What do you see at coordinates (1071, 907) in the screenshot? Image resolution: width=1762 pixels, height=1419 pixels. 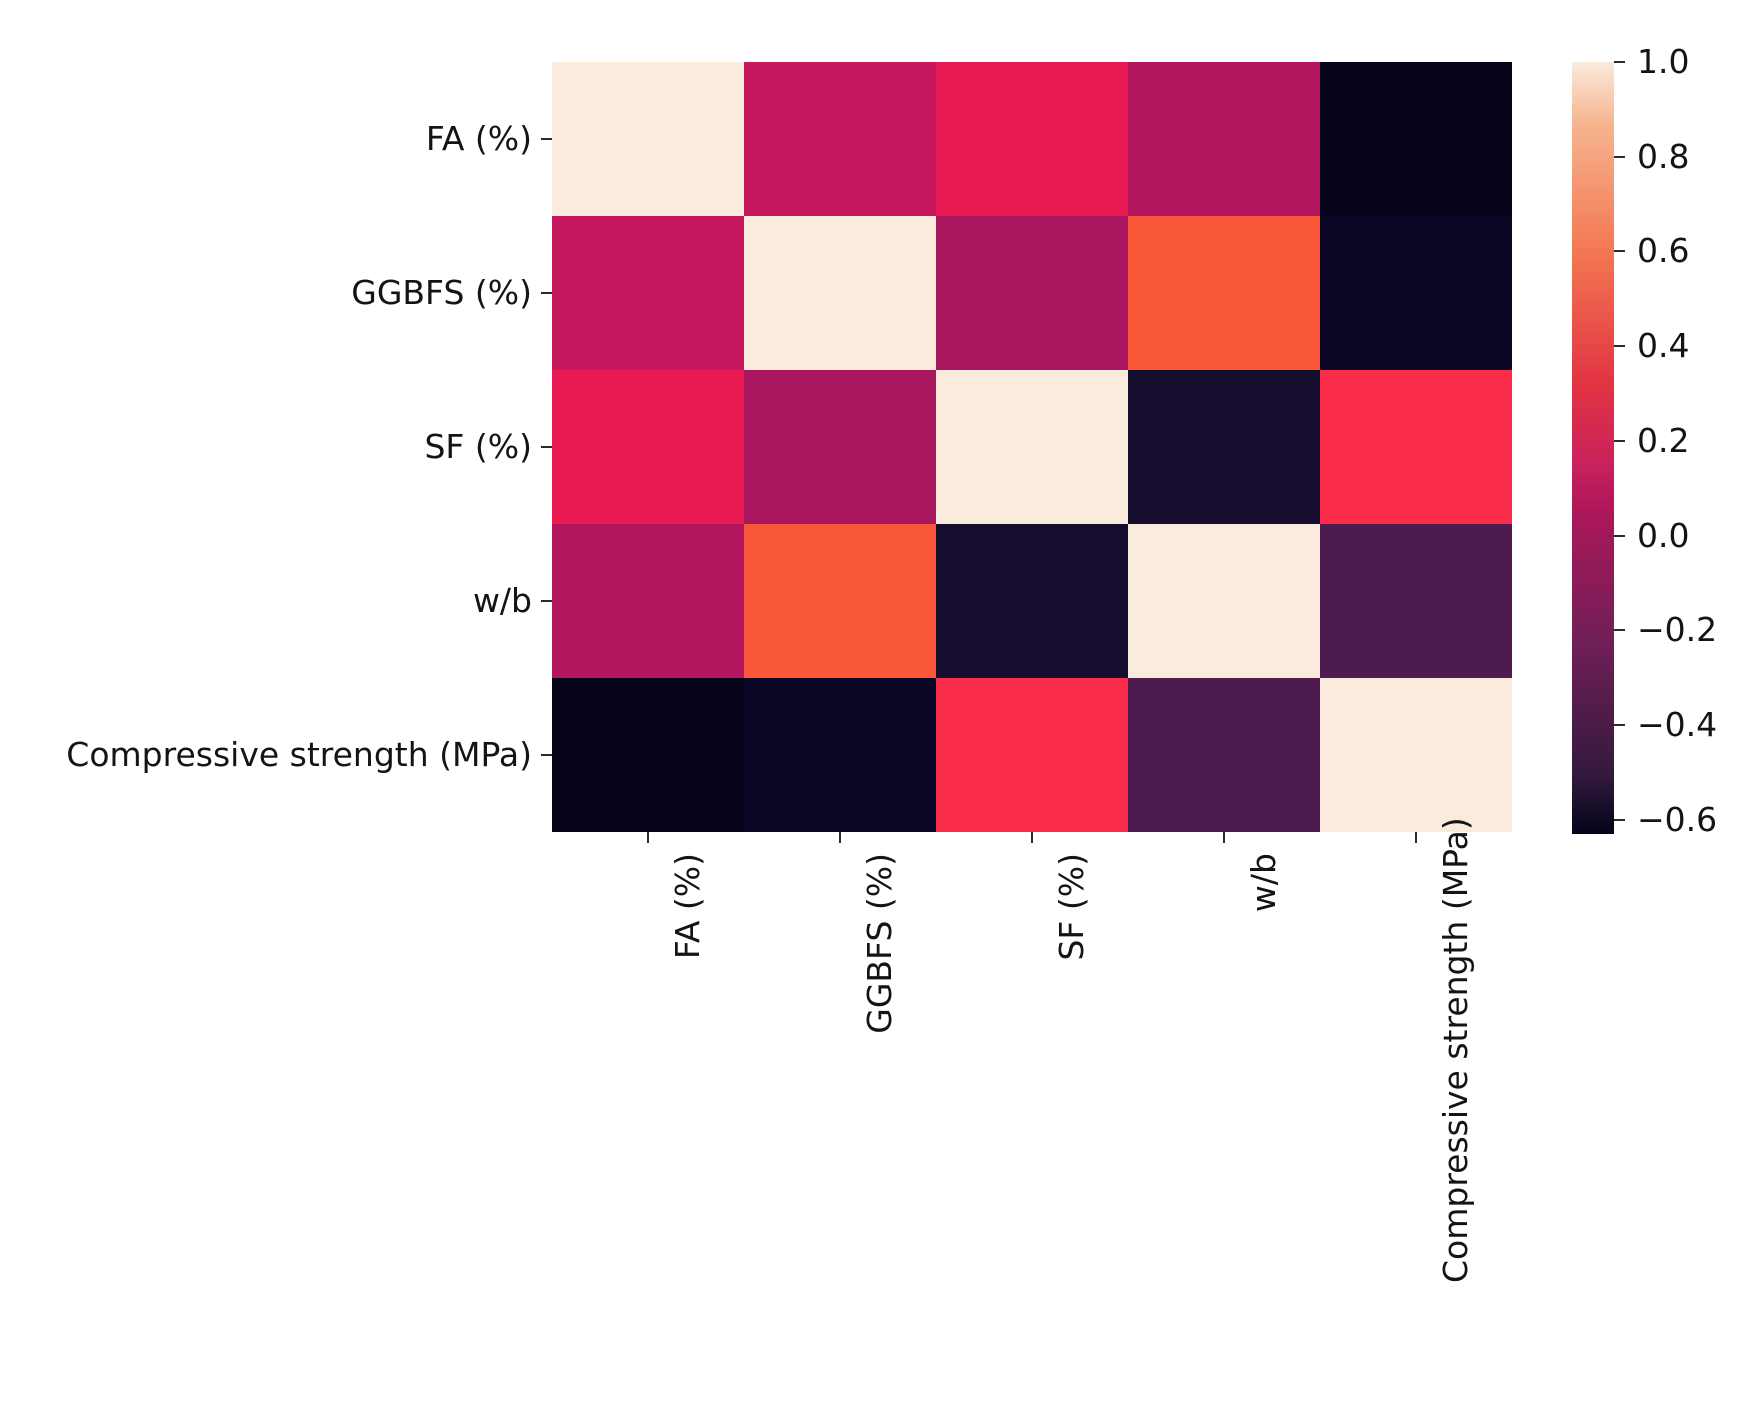 I see `x-tick-label: SF (%)` at bounding box center [1071, 907].